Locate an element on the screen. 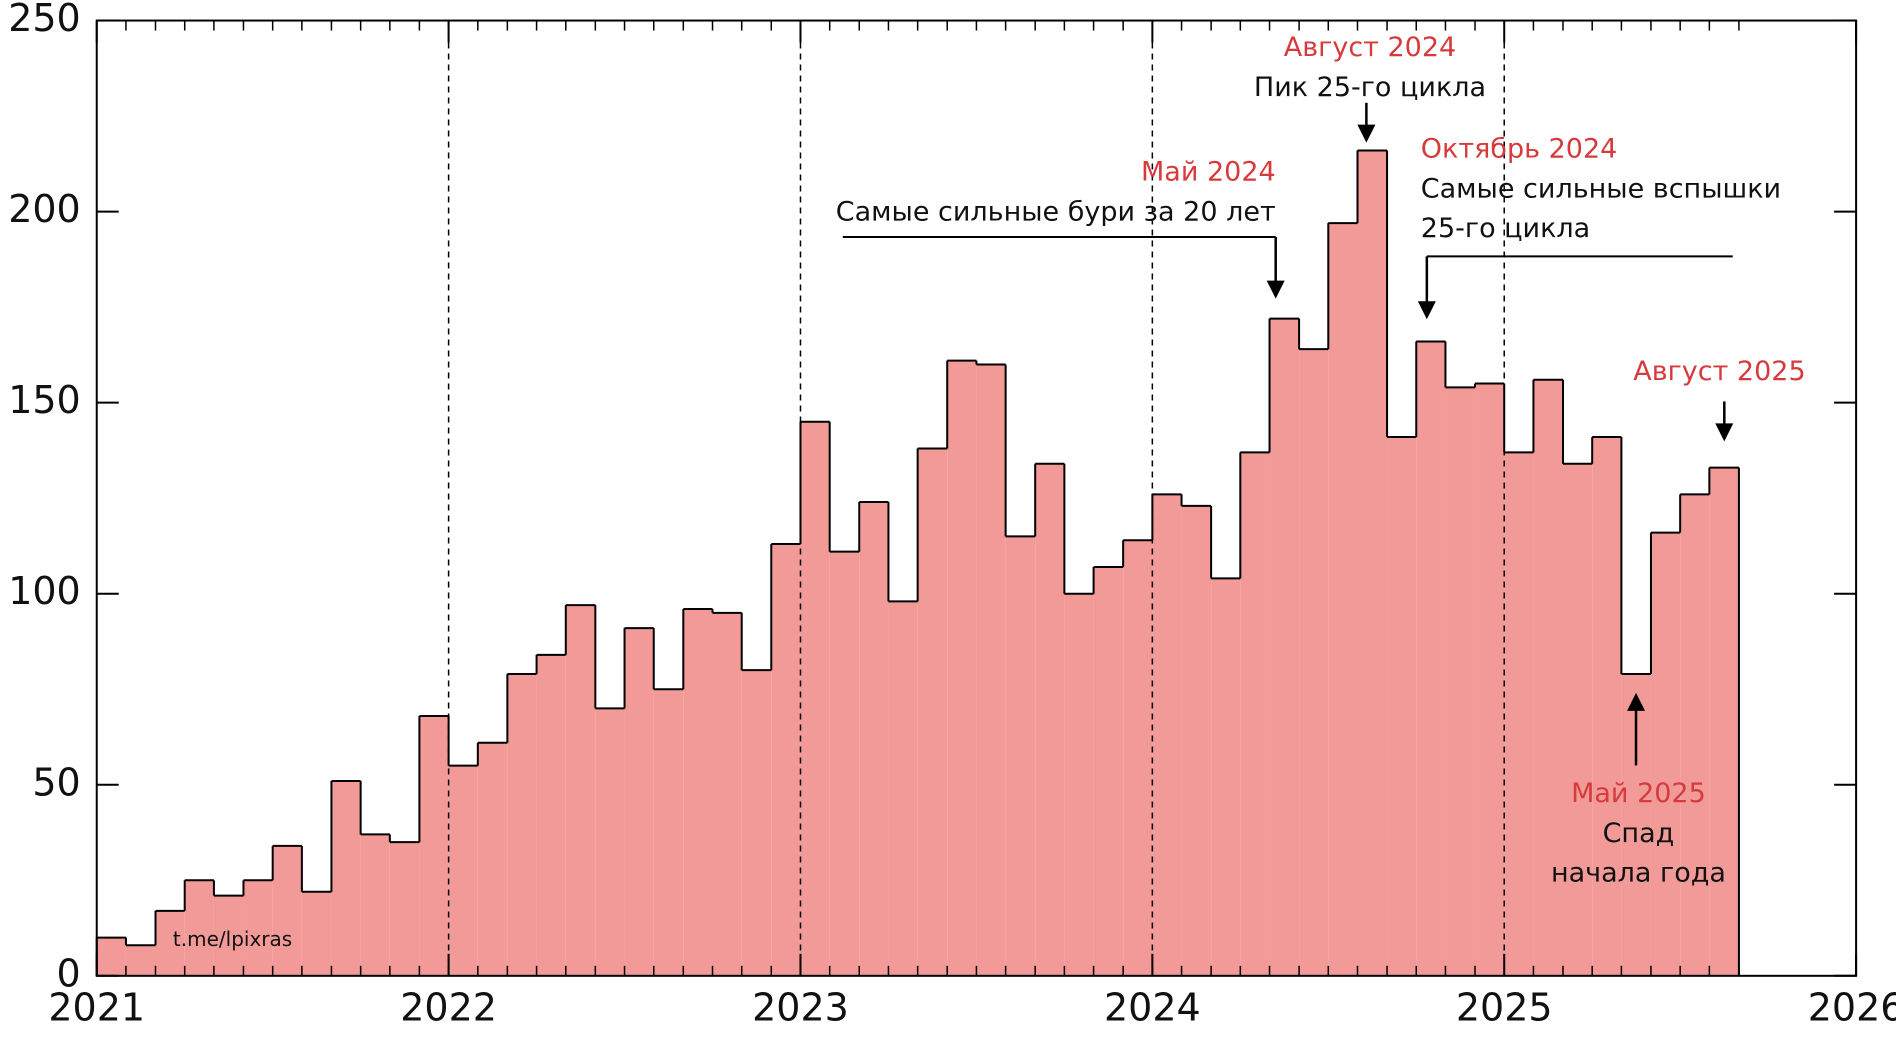 This screenshot has width=1896, height=1039. y-tick-label: 150 is located at coordinates (44, 400).